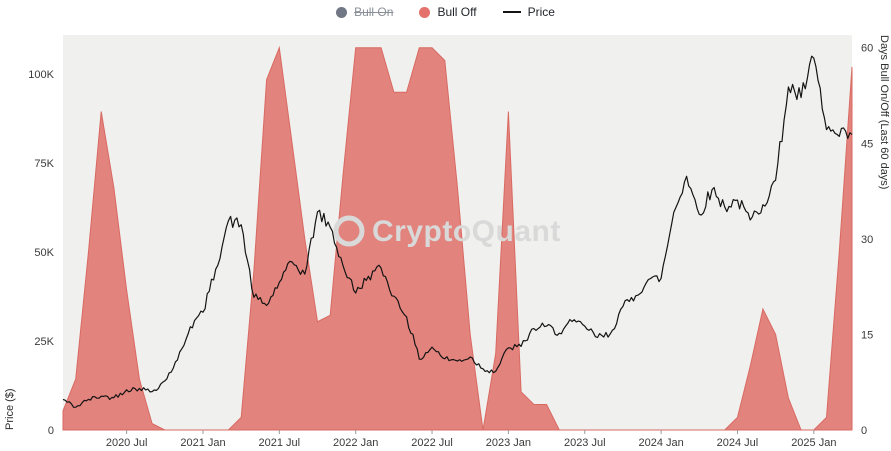 This screenshot has width=891, height=451. Describe the element at coordinates (44, 253) in the screenshot. I see `y-left-tick-label: 50K` at that location.